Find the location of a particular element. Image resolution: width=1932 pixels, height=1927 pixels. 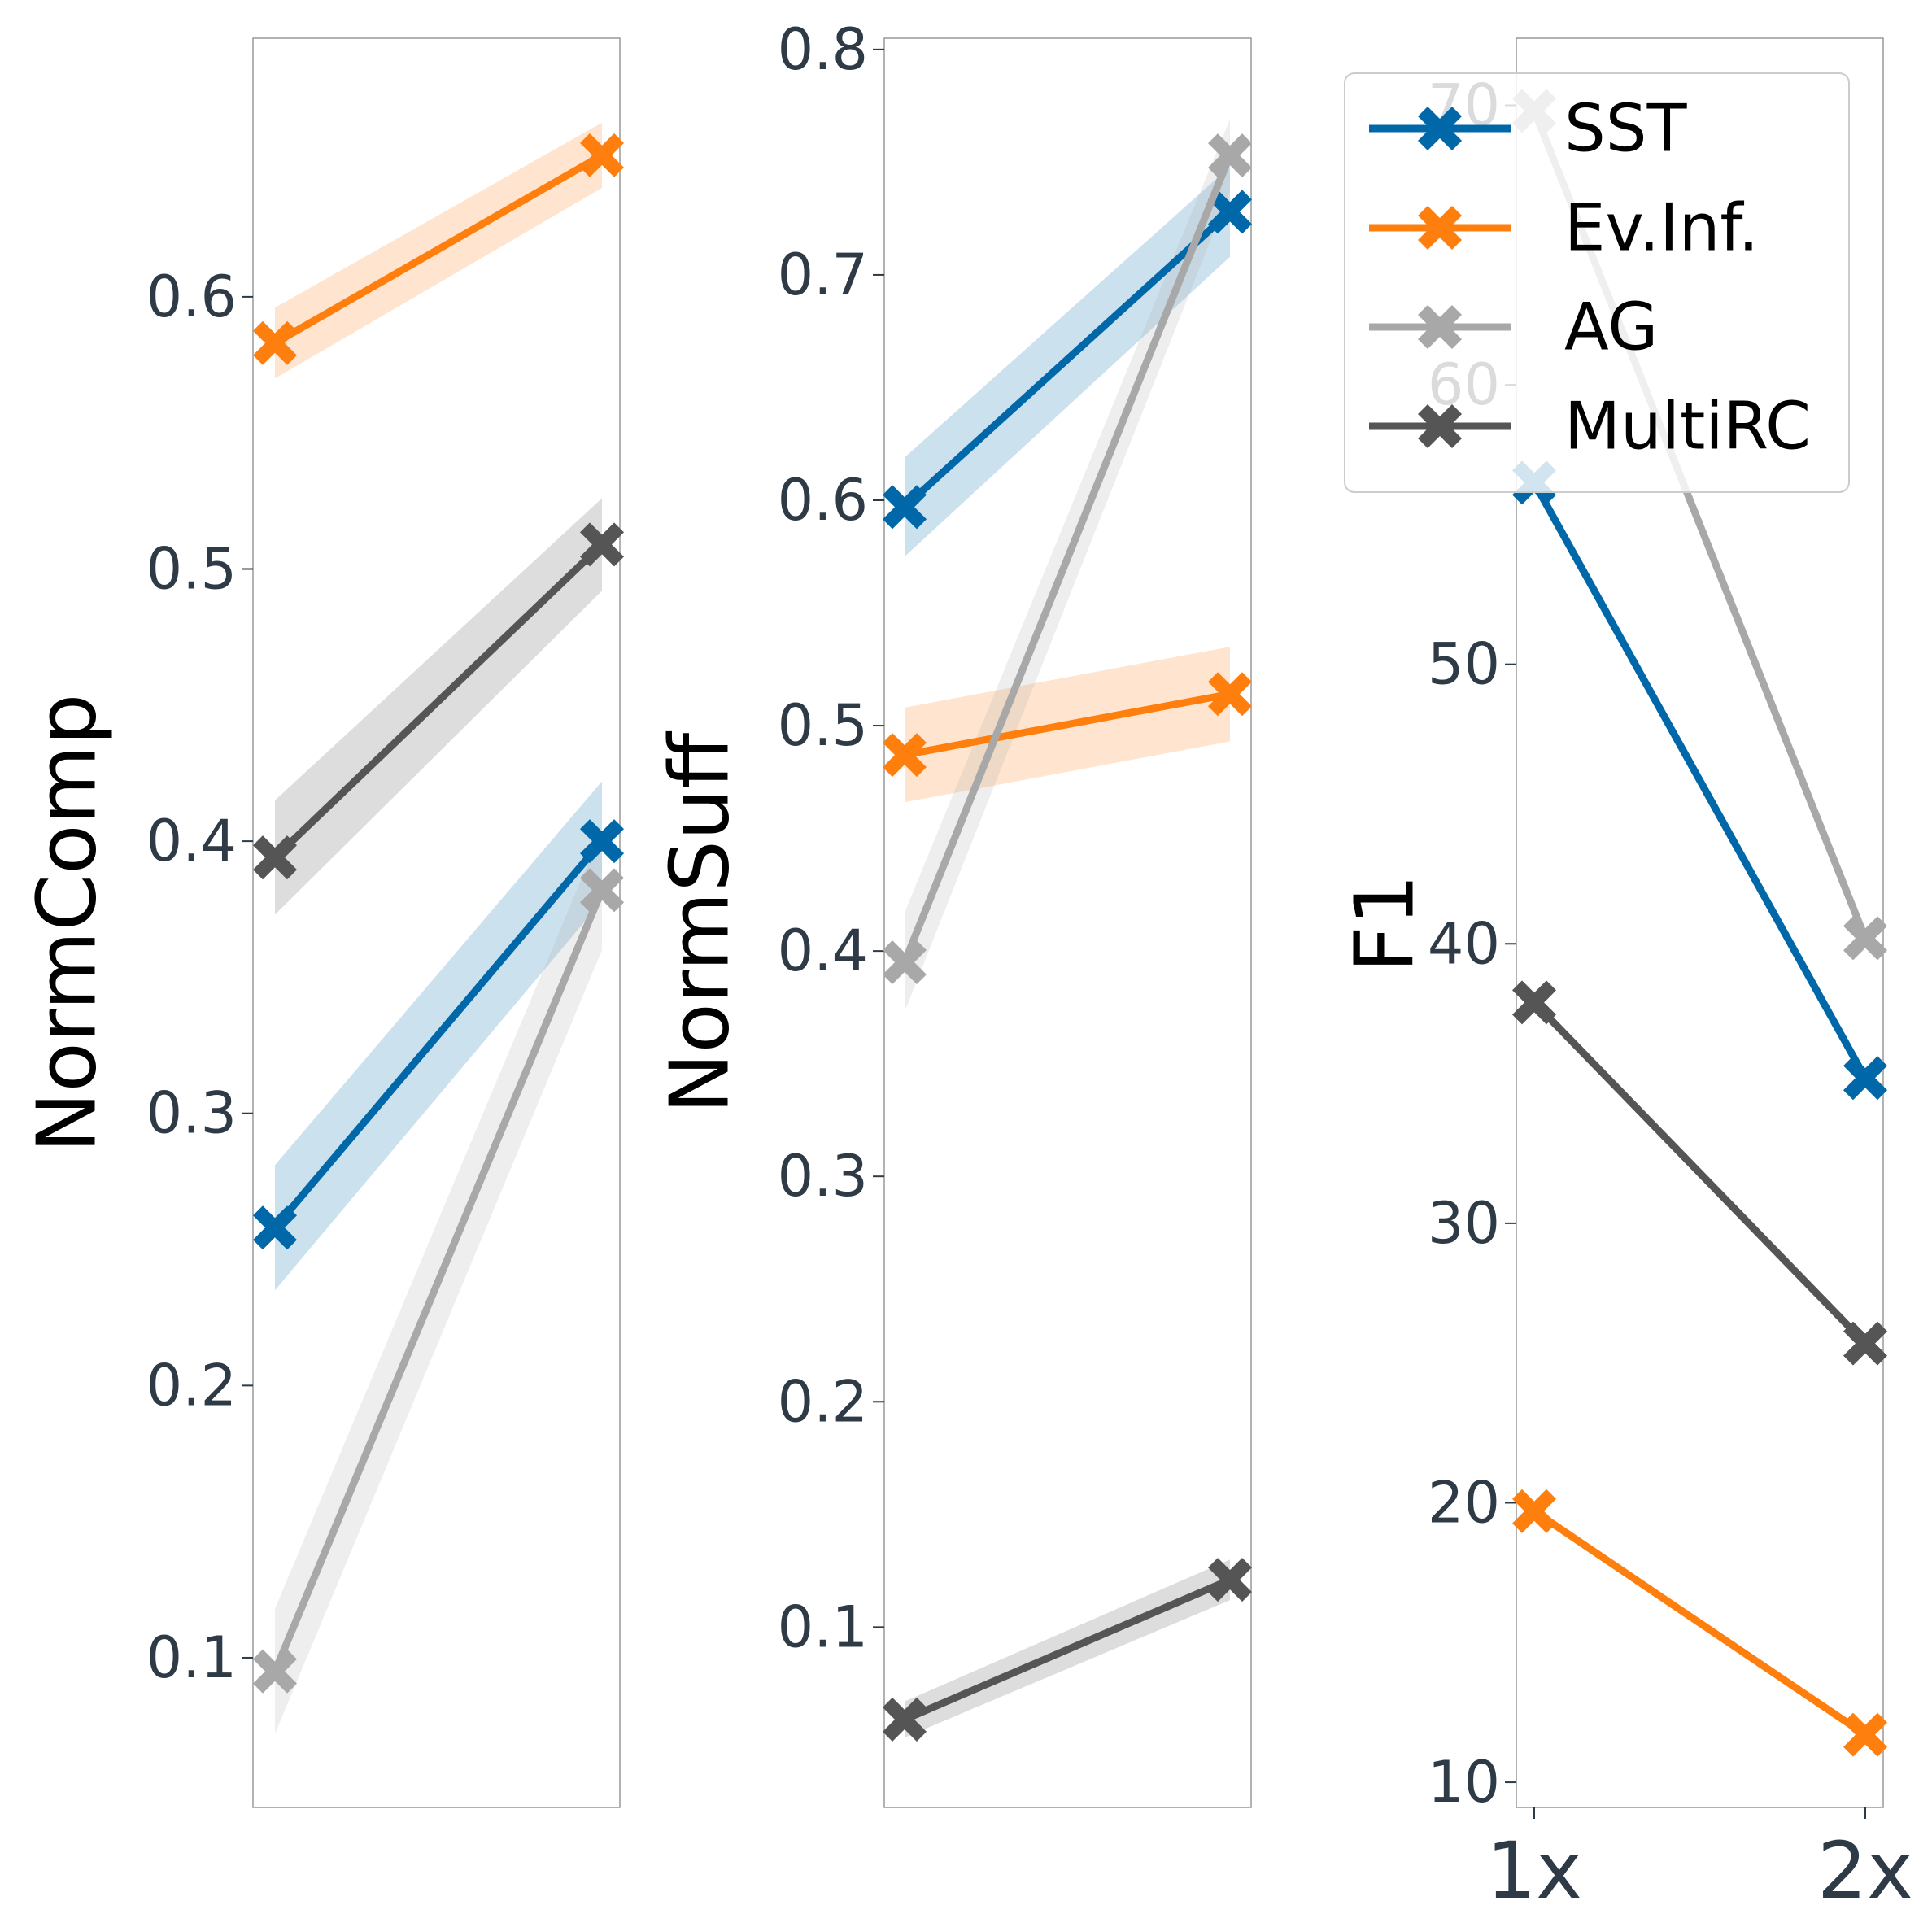

band-multirc is located at coordinates (438, 706).